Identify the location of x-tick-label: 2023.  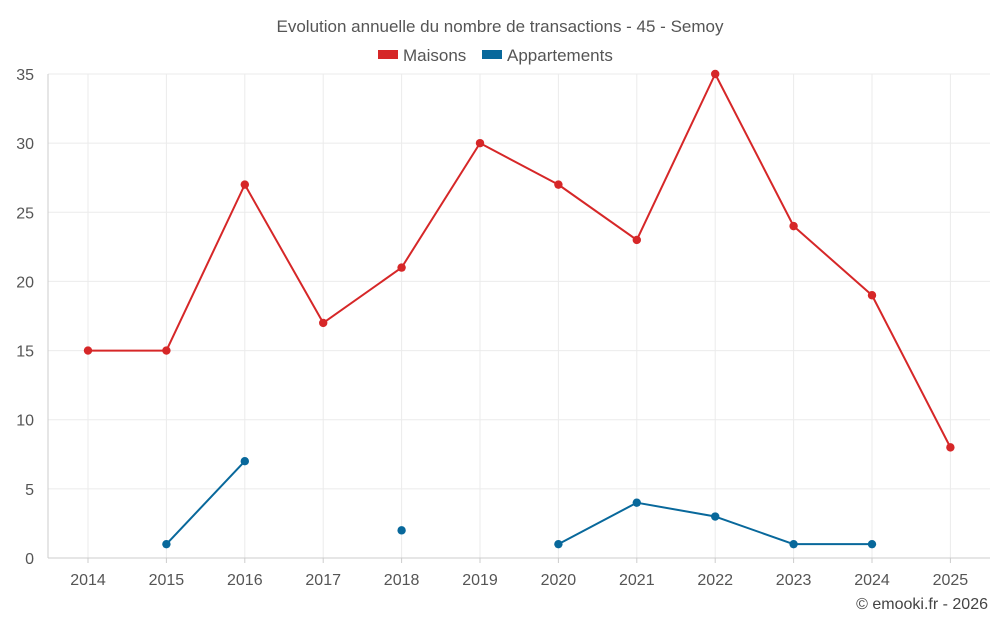
(794, 580).